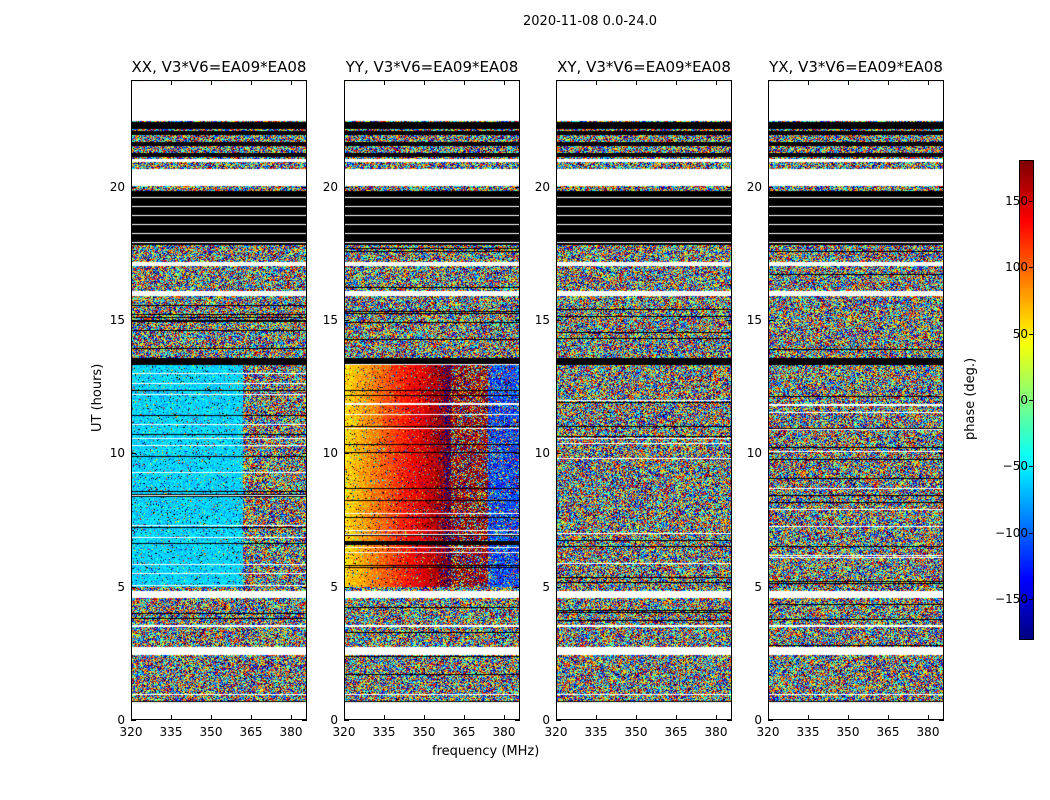 This screenshot has height=800, width=1050. Describe the element at coordinates (432, 400) in the screenshot. I see `heatmap-canvas-yy` at that location.